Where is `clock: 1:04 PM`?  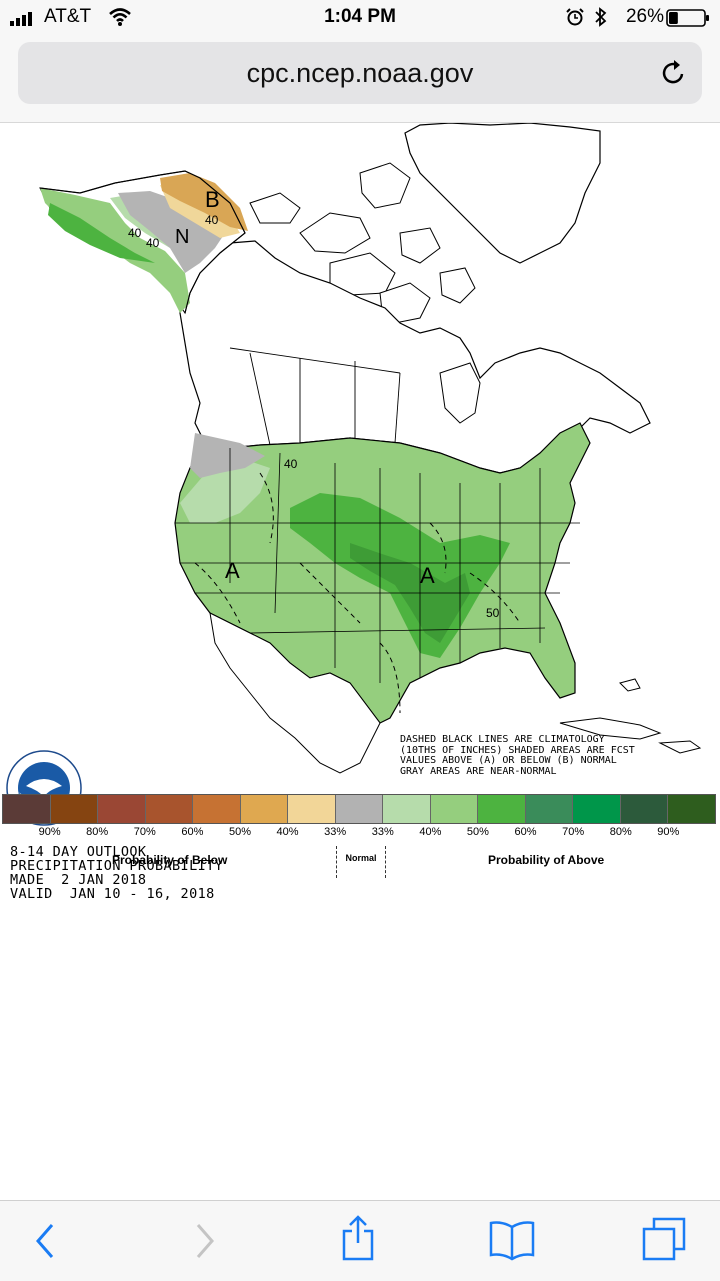 clock: 1:04 PM is located at coordinates (360, 16).